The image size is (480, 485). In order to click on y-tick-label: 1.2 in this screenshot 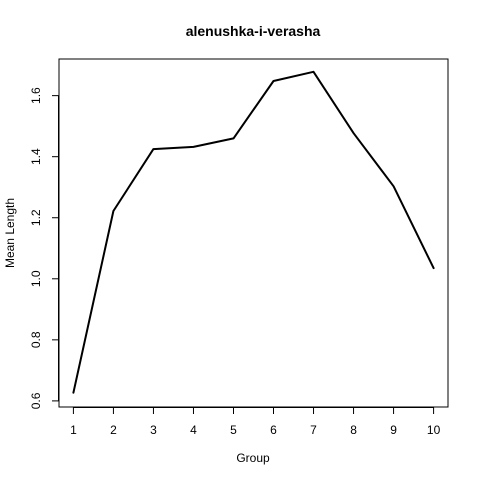, I will do `click(36, 217)`.